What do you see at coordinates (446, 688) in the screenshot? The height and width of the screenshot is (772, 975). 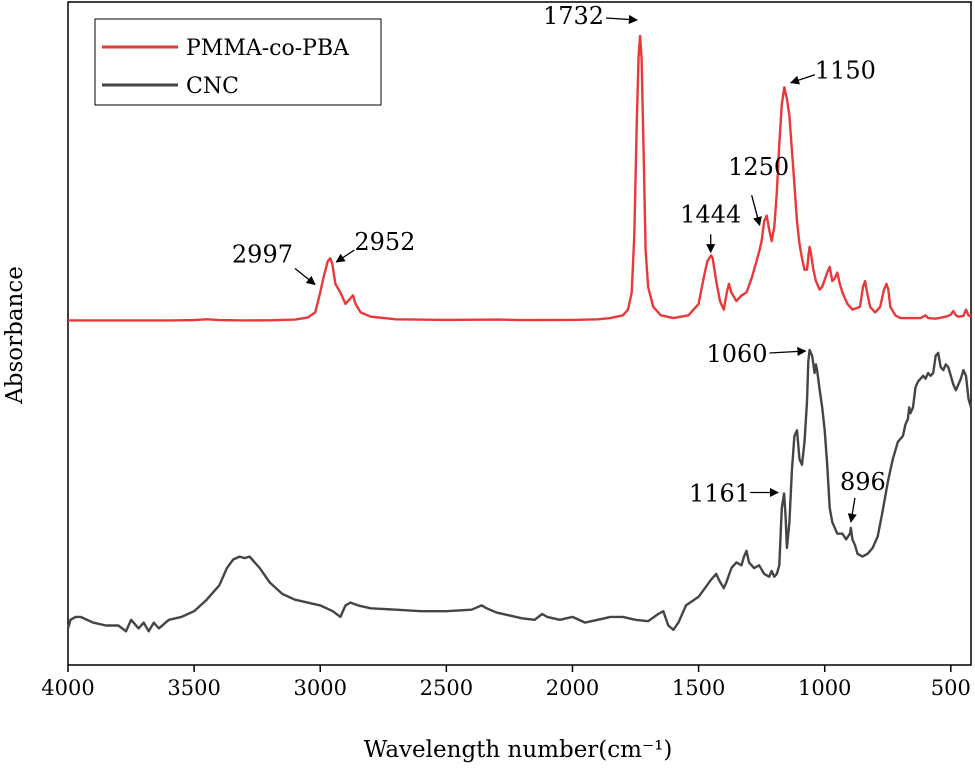 I see `x-tick-label: 2500` at bounding box center [446, 688].